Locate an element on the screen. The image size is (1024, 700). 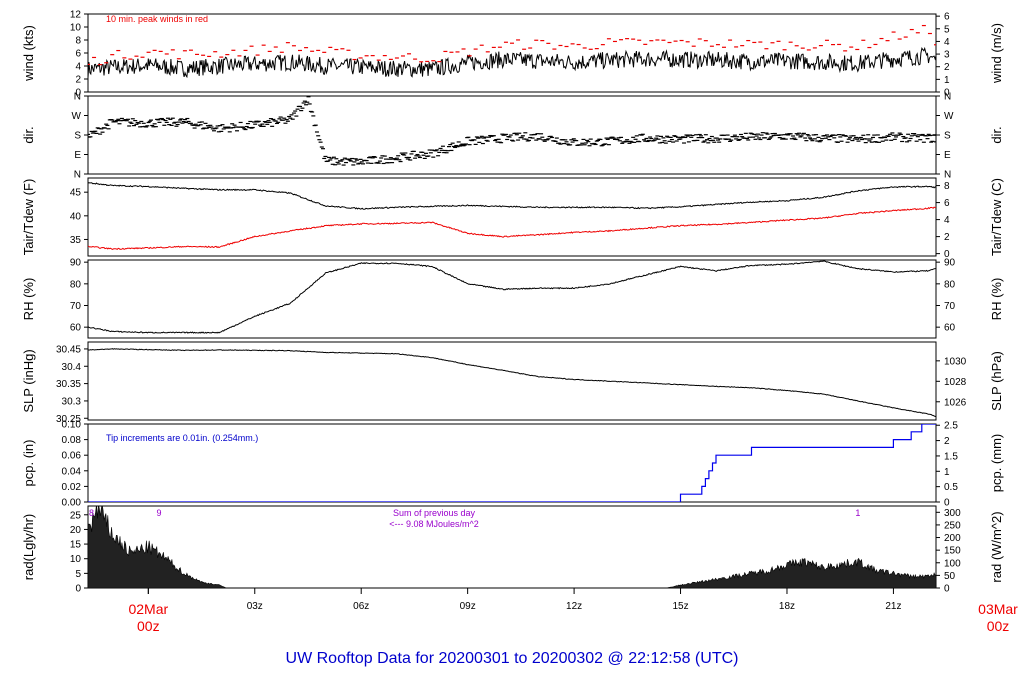
slp-ytick-label: 30.3 is located at coordinates (72, 401).